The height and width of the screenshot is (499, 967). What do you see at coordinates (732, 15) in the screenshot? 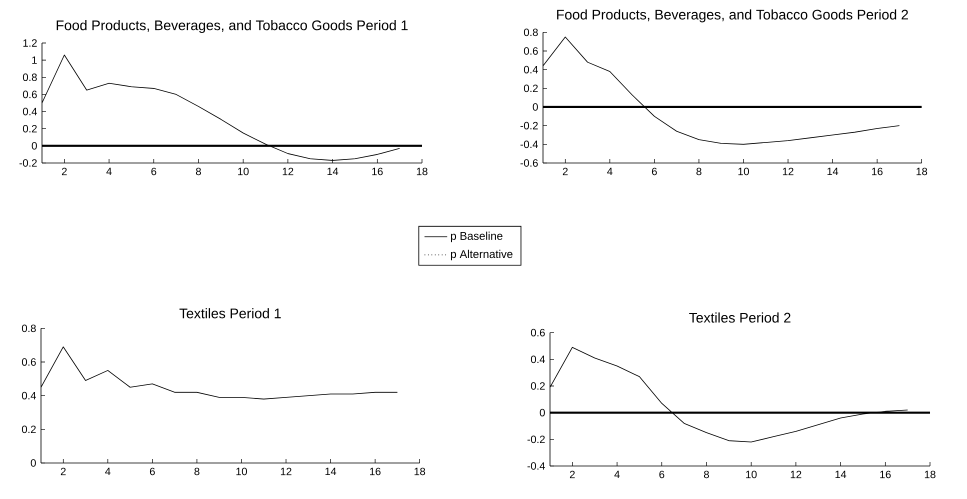
I see `chart-title: Food Products, Beverages, and Tobacco Goods Period 2` at bounding box center [732, 15].